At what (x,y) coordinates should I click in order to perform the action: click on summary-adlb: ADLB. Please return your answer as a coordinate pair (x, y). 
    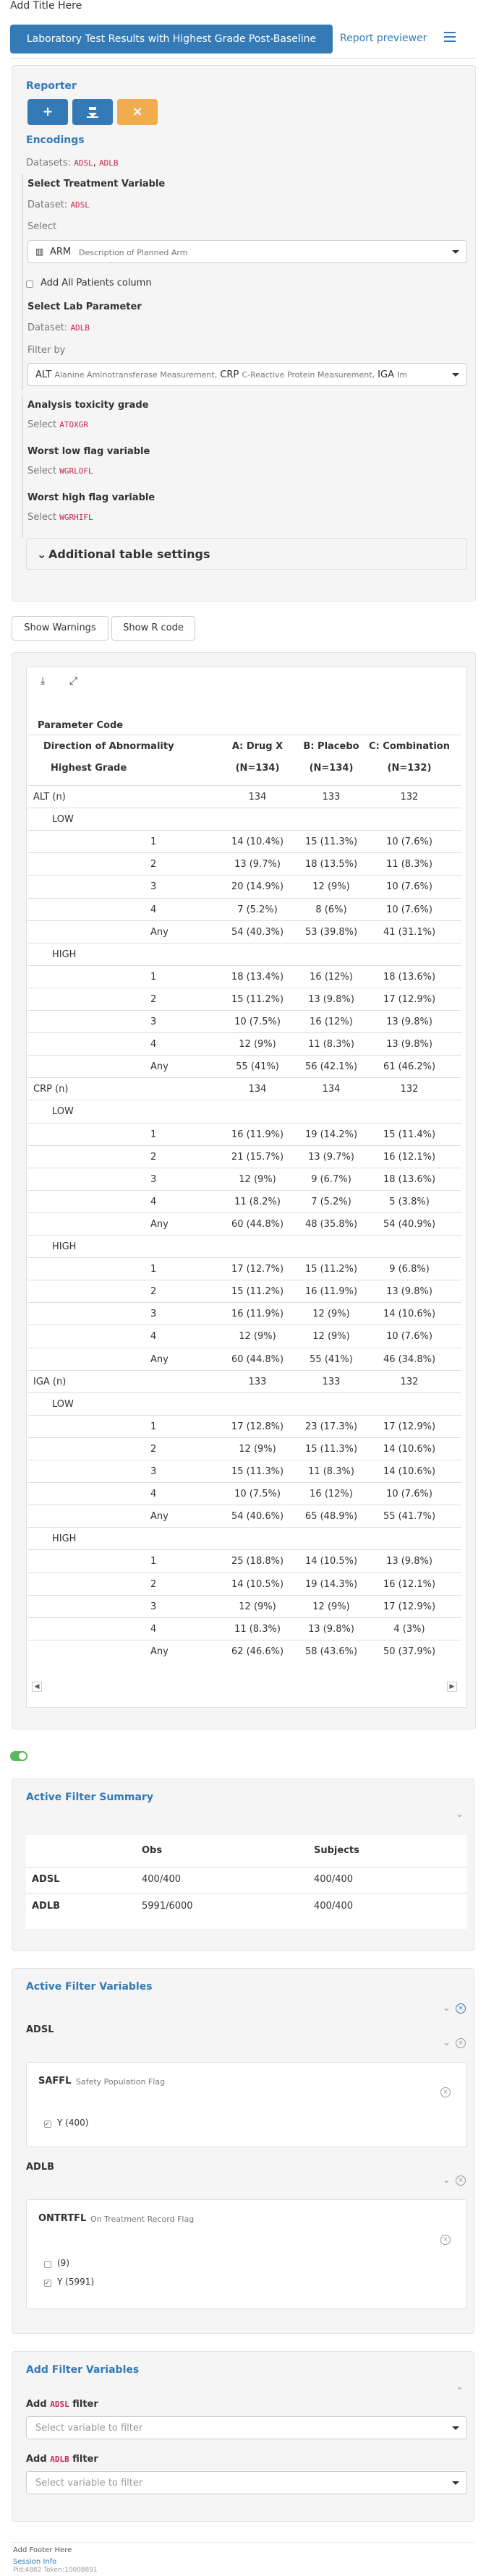
    Looking at the image, I should click on (46, 1907).